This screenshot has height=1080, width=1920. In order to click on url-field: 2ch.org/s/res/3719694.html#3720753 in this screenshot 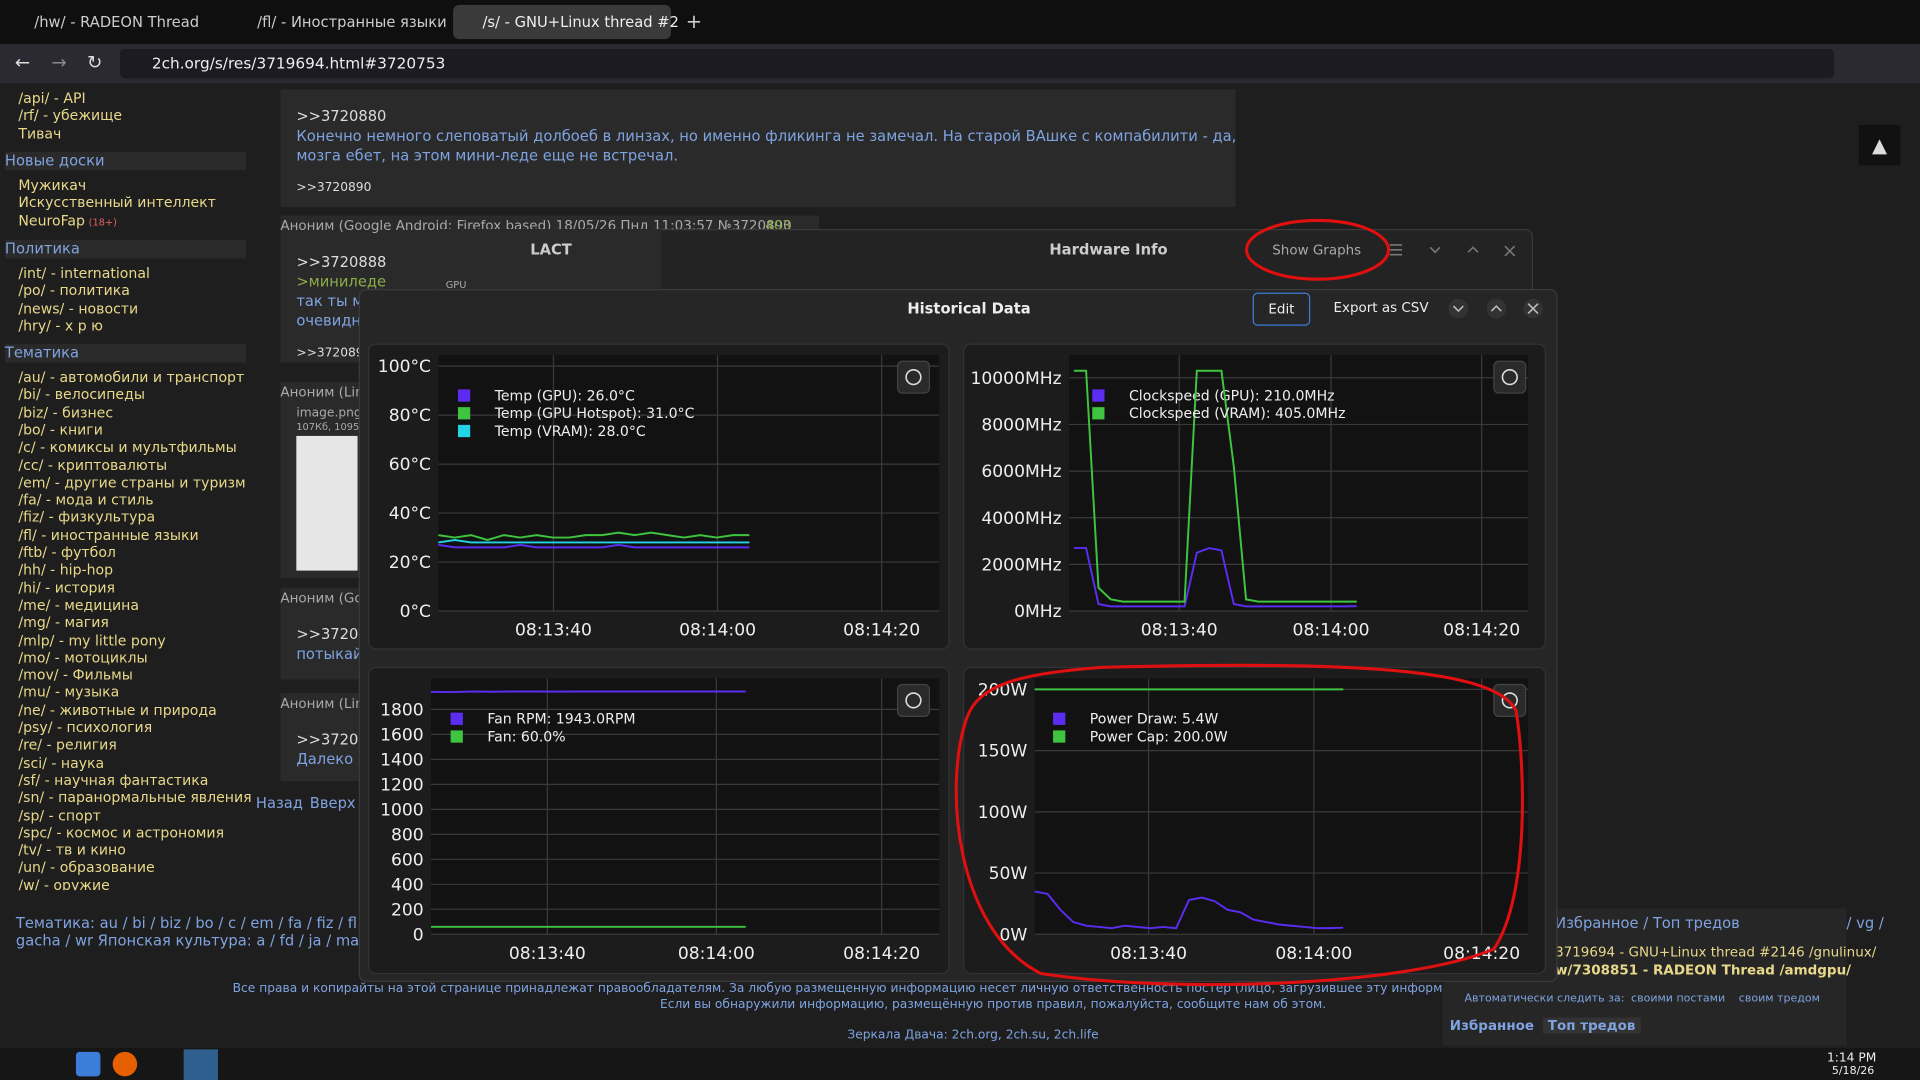, I will do `click(977, 63)`.